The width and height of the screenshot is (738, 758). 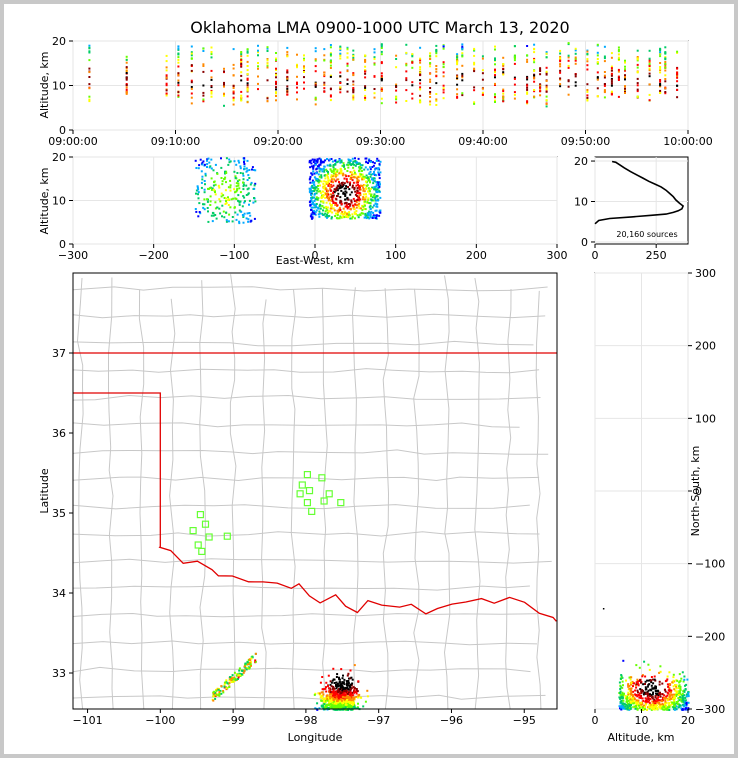 I want to click on ew-height-xlabel: East-West, km, so click(x=315, y=260).